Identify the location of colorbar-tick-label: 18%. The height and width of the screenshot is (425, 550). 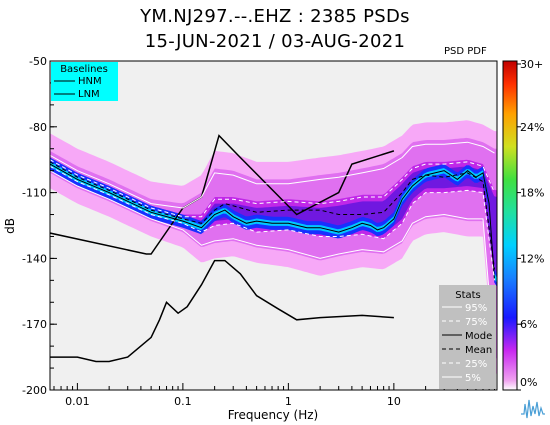
(532, 193).